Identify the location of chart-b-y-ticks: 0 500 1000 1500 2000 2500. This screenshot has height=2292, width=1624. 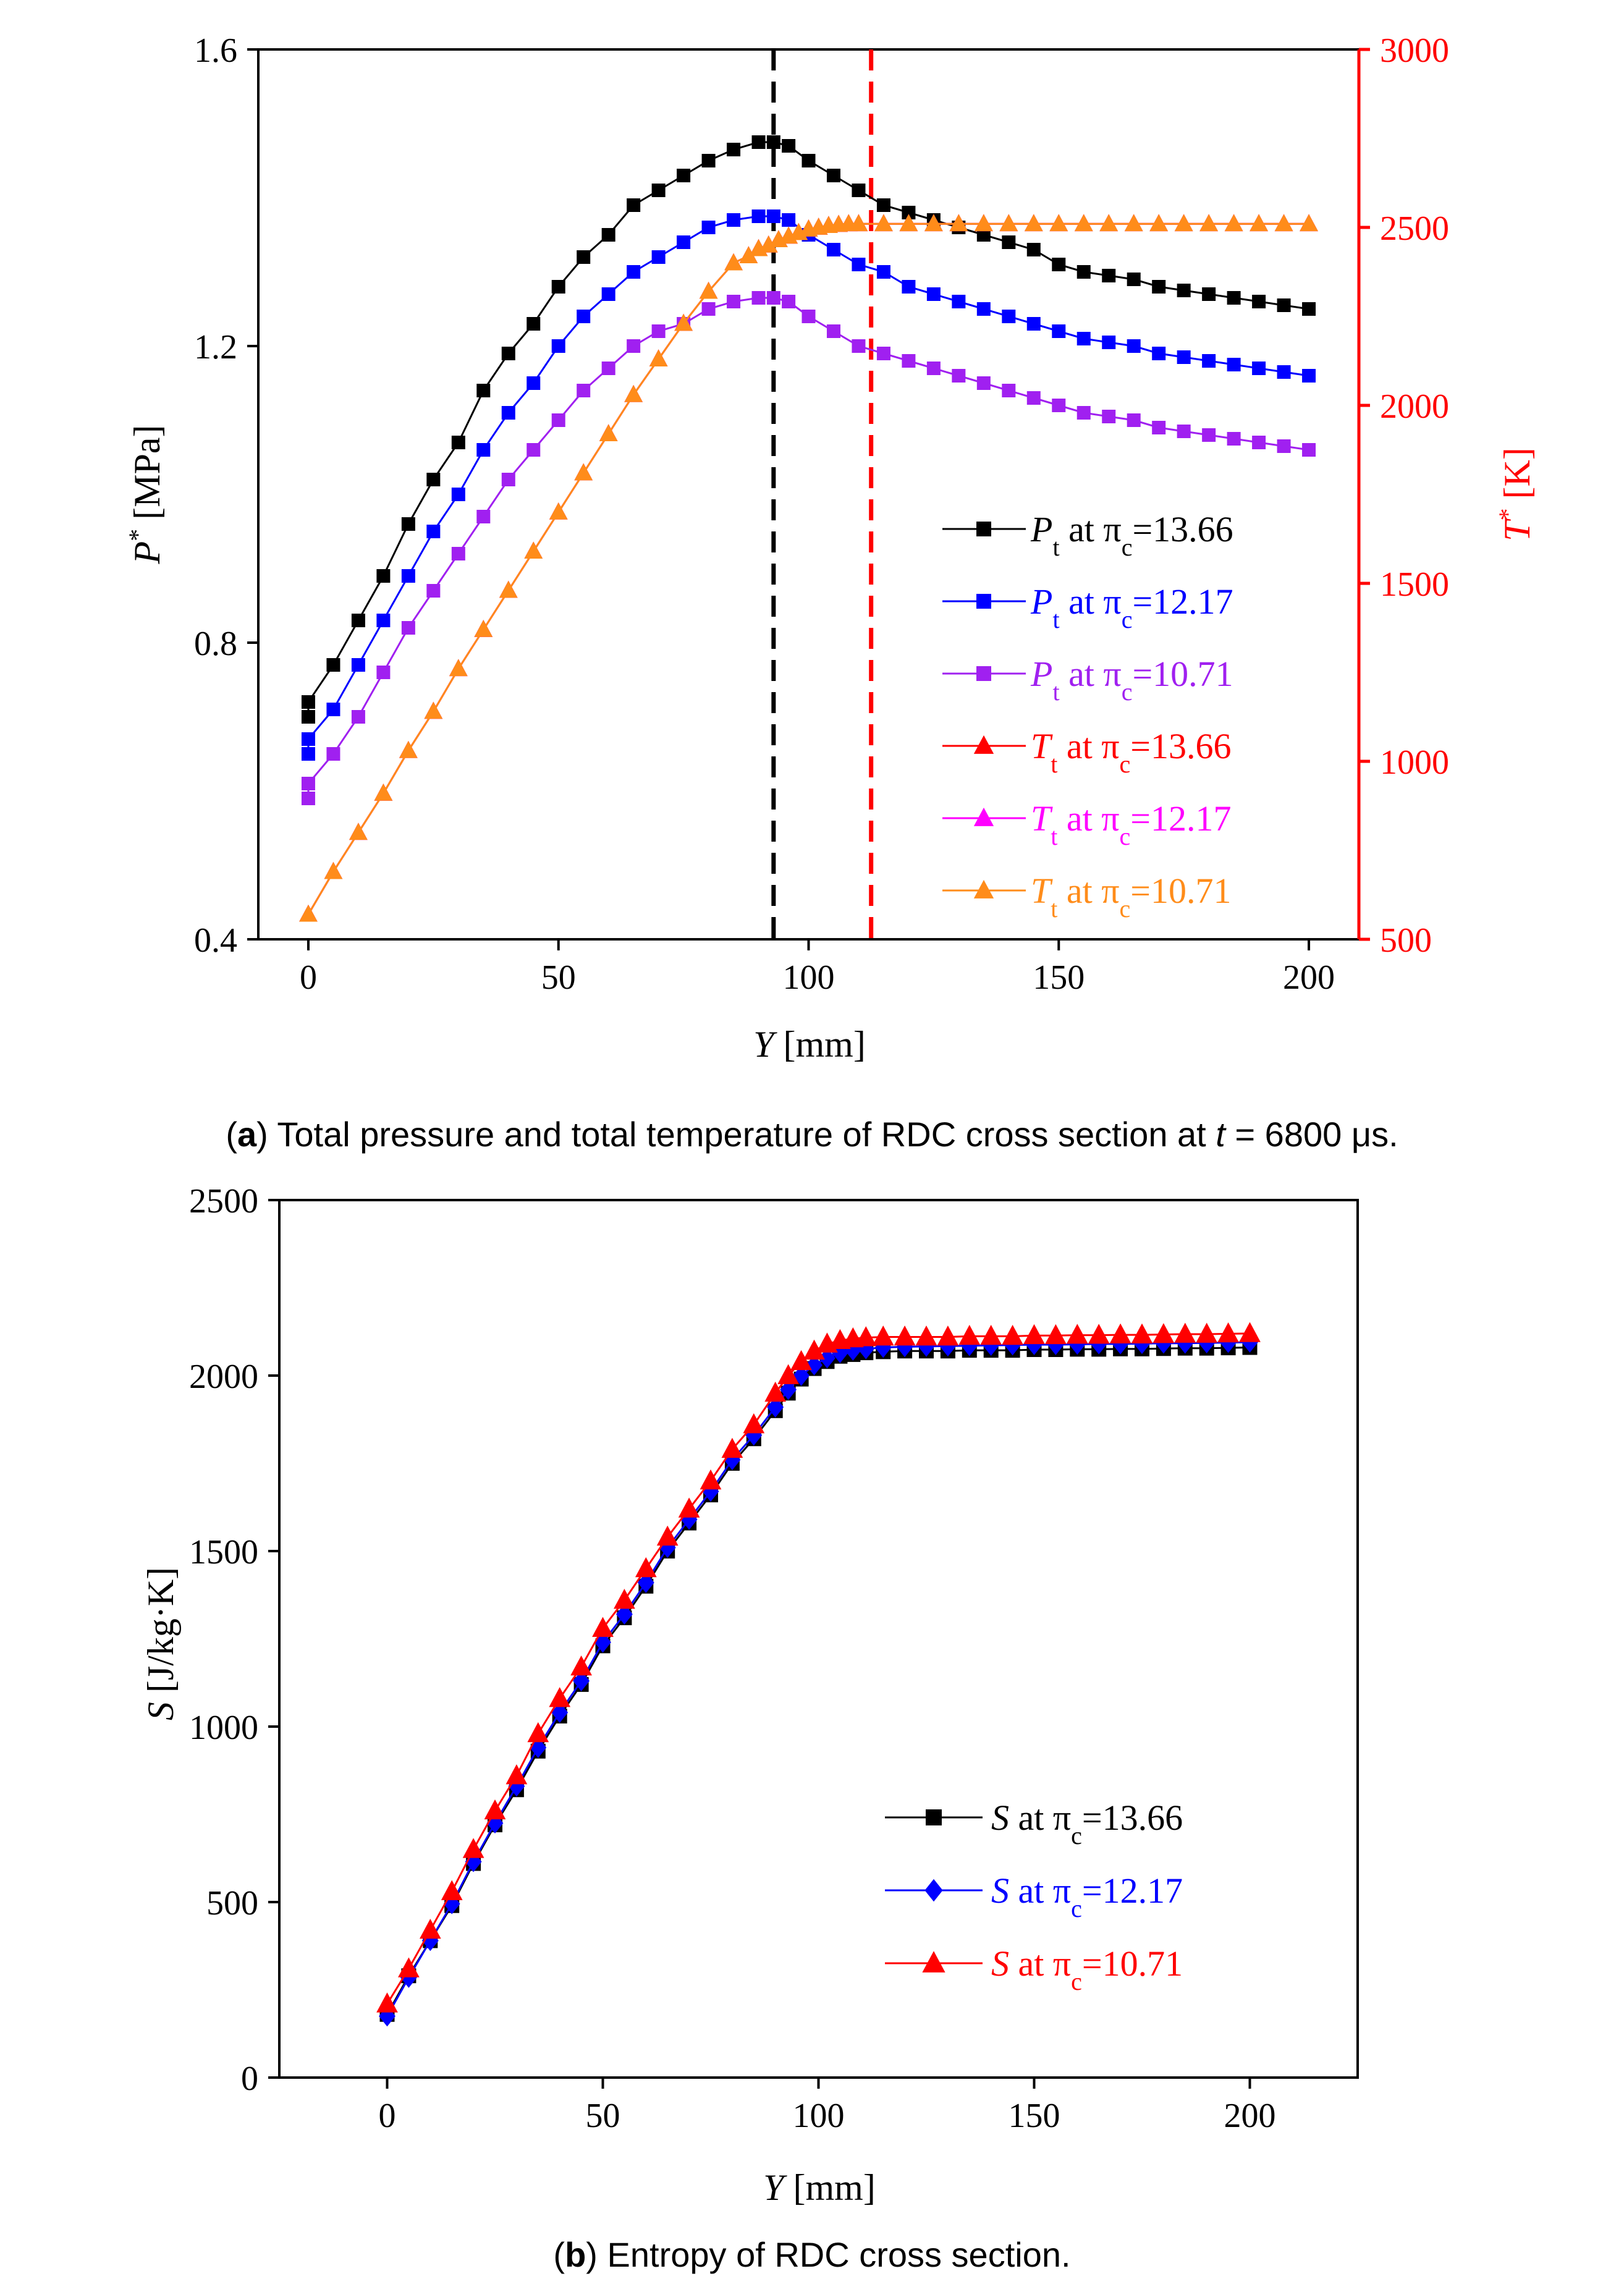
(234, 1640).